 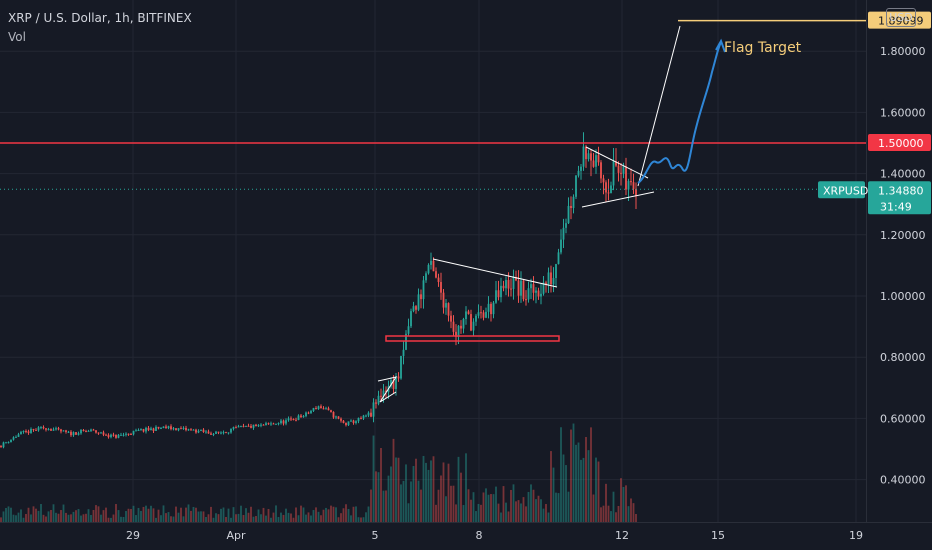 I want to click on price-tick-label: 1.40000, so click(x=903, y=174).